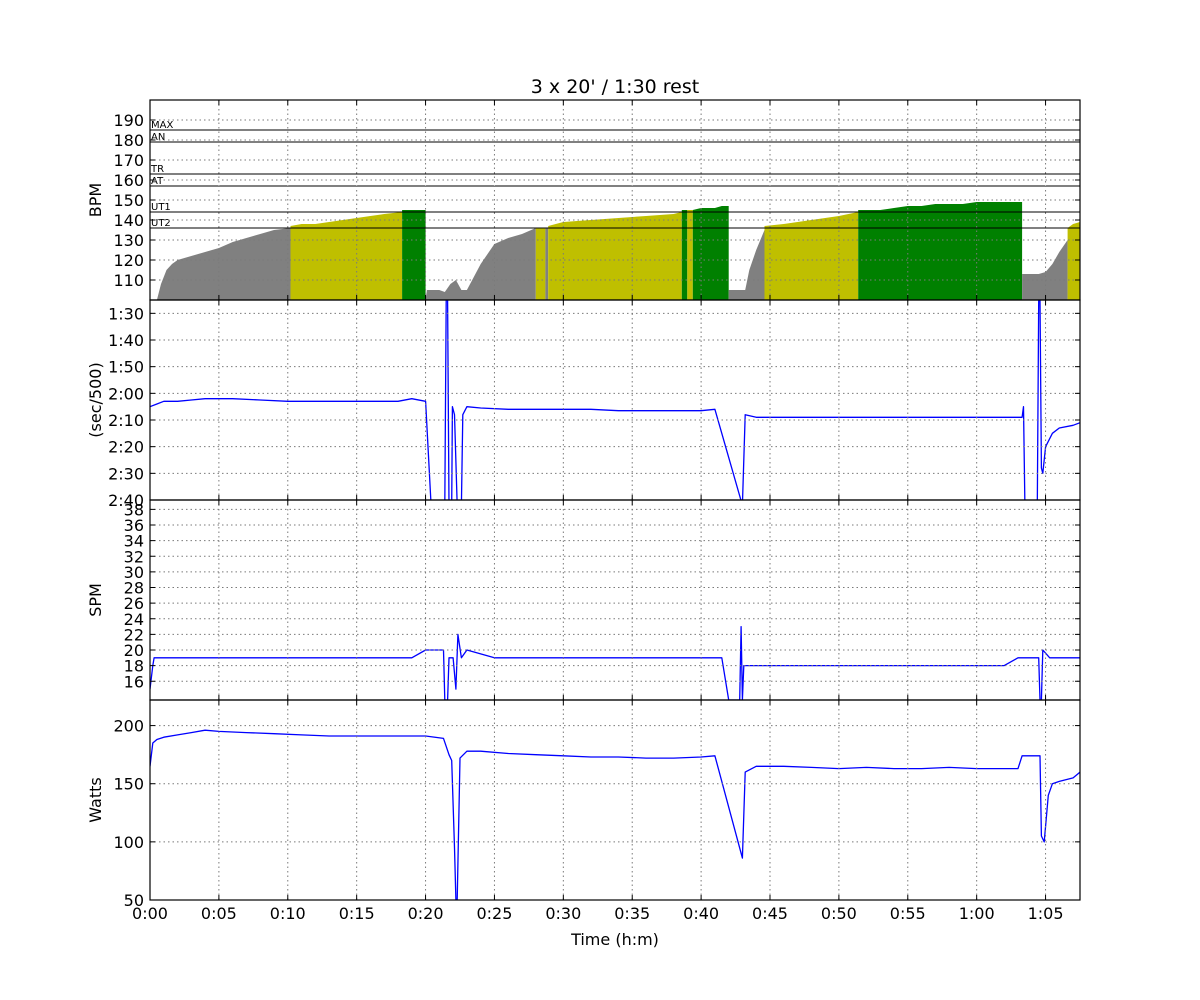  What do you see at coordinates (134, 666) in the screenshot?
I see `stroke_rate-ytick-label: 18` at bounding box center [134, 666].